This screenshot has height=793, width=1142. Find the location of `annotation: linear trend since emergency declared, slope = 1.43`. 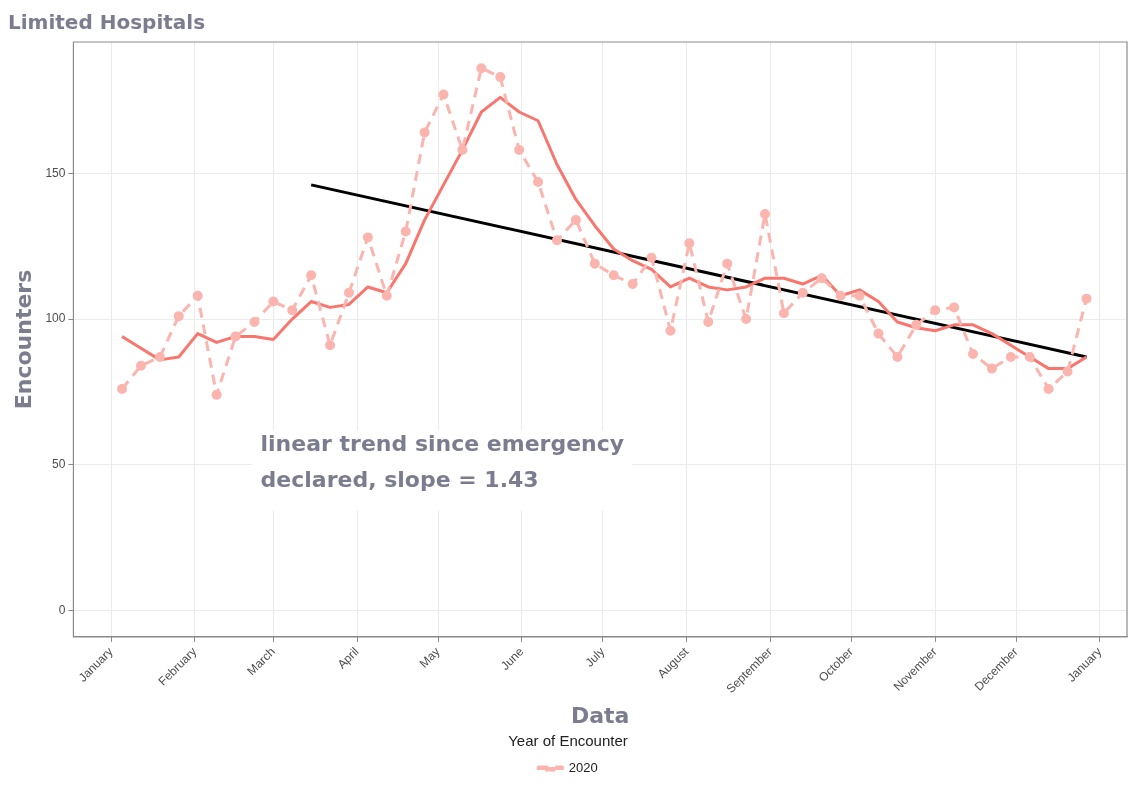

annotation: linear trend since emergency declared, slope = 1.43 is located at coordinates (442, 462).